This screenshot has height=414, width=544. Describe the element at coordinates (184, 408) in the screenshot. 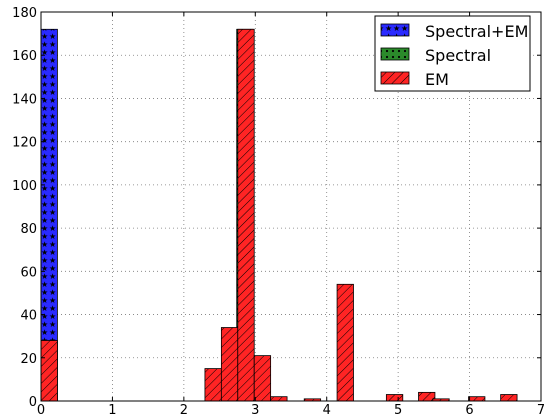

I see `x-tick-label: 2` at that location.